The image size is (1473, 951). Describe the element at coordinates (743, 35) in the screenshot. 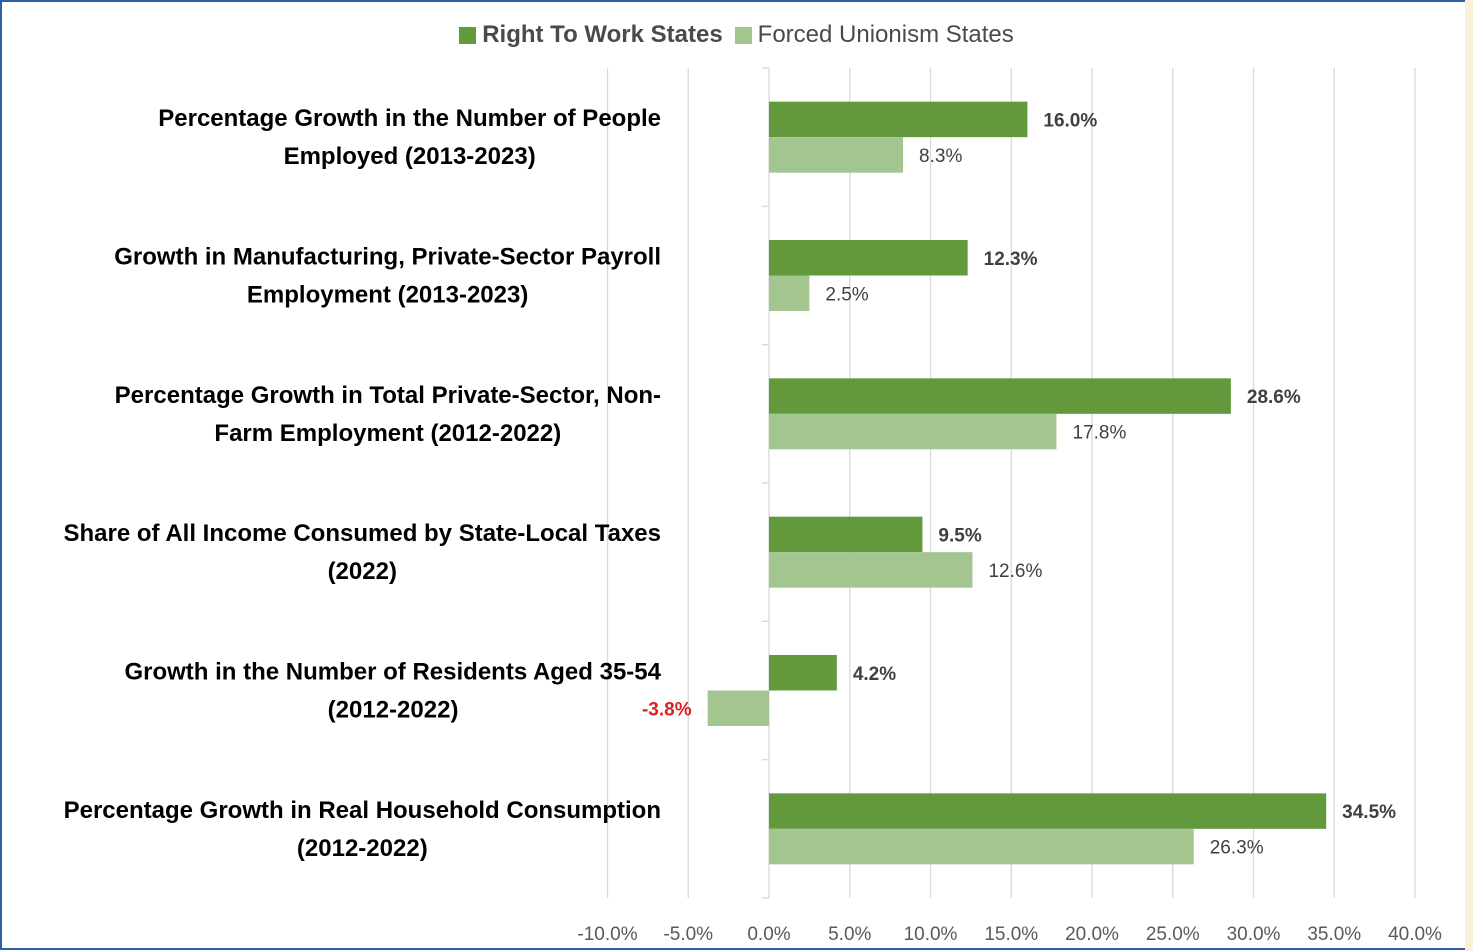

I see `legend-swatch-forced-unionism` at that location.